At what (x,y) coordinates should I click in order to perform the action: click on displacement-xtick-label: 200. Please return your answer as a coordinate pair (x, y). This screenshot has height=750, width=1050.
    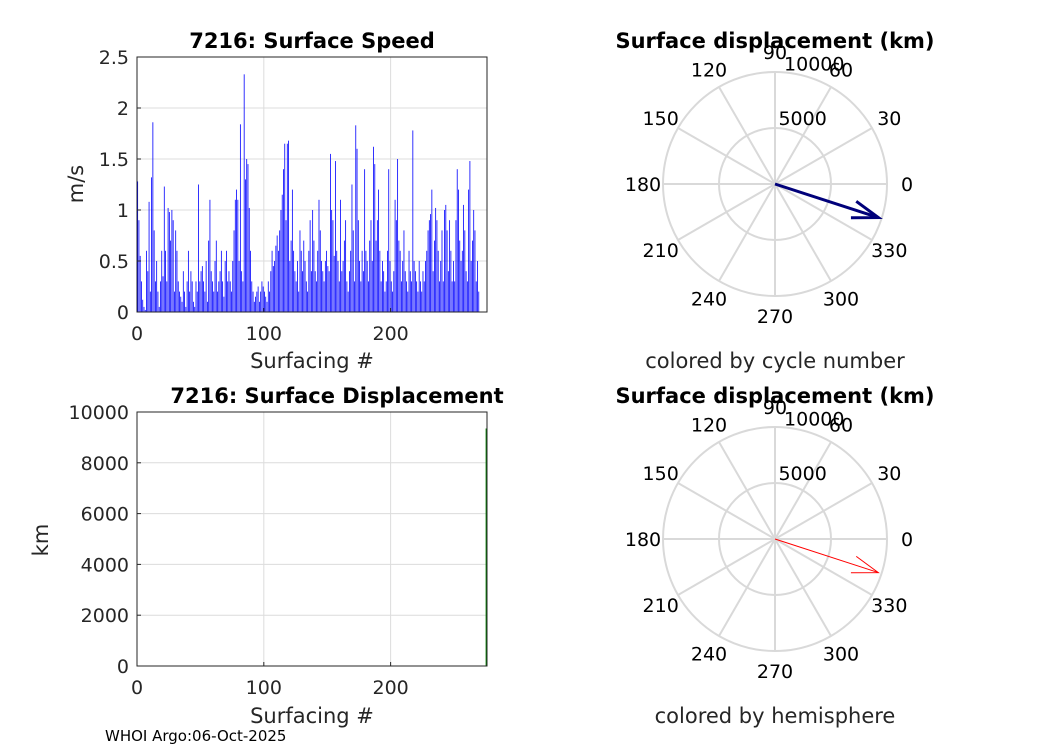
    Looking at the image, I should click on (390, 688).